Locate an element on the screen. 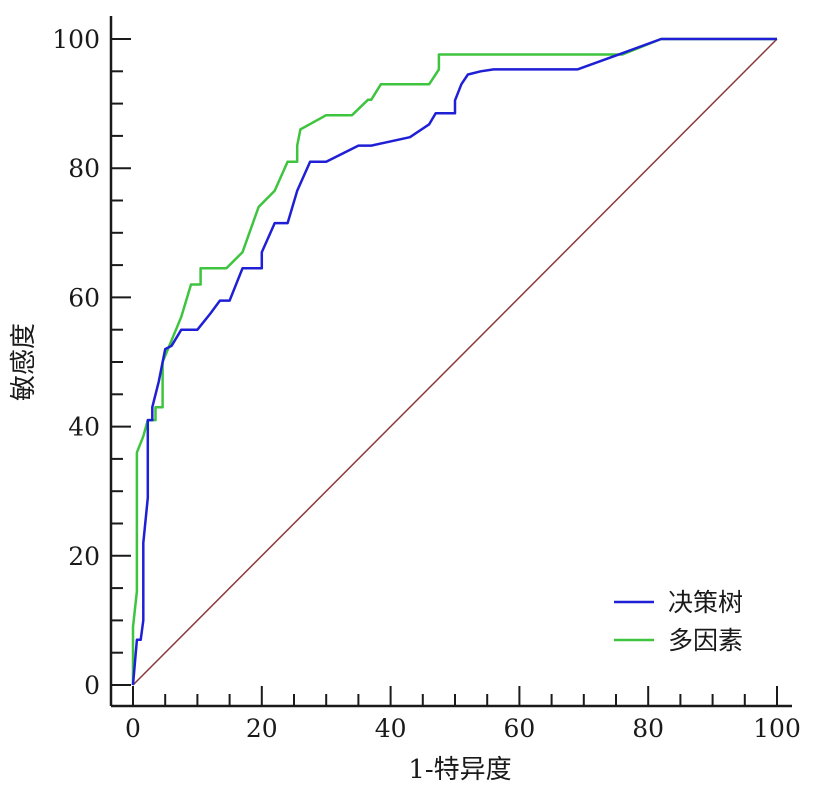 The image size is (827, 788). y-tick-label: 60 is located at coordinates (84, 297).